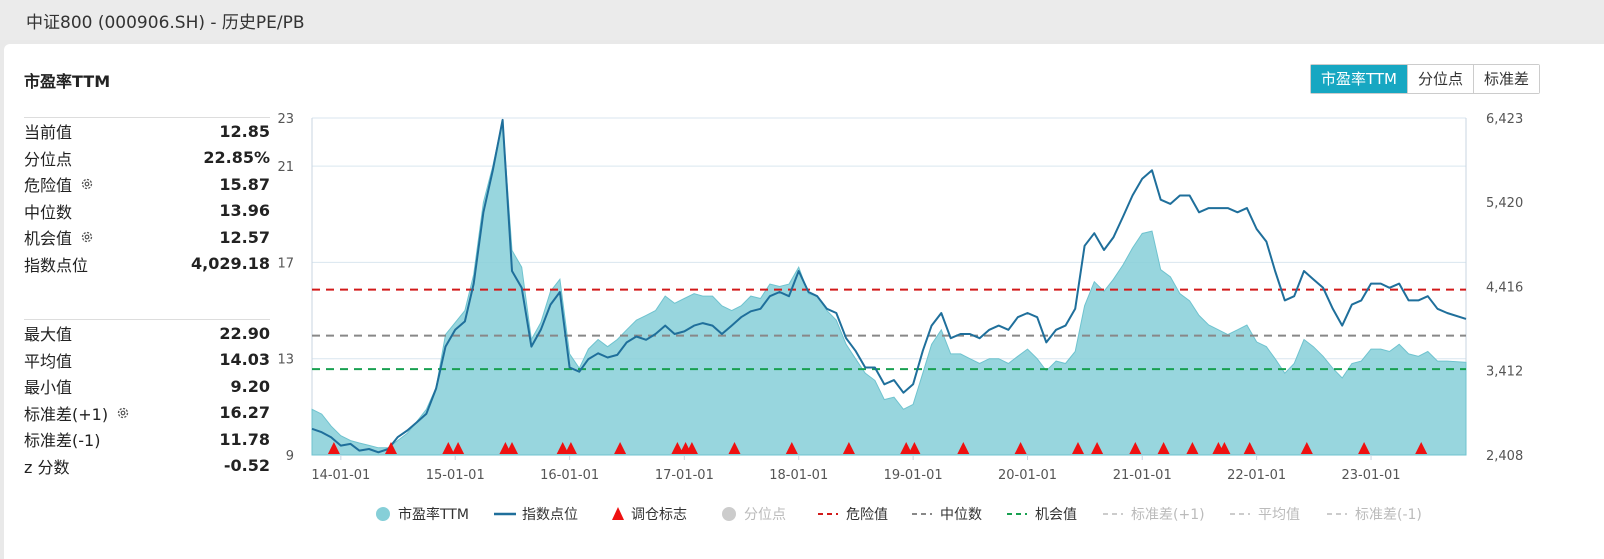 The width and height of the screenshot is (1604, 559). What do you see at coordinates (340, 475) in the screenshot?
I see `x-tick-label: 14-01-01` at bounding box center [340, 475].